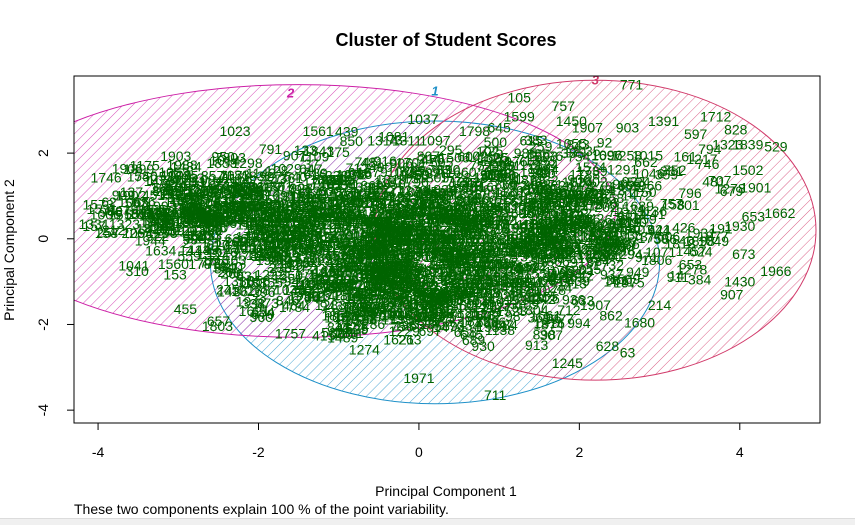  Describe the element at coordinates (321, 224) in the screenshot. I see `point-label: 1722` at that location.